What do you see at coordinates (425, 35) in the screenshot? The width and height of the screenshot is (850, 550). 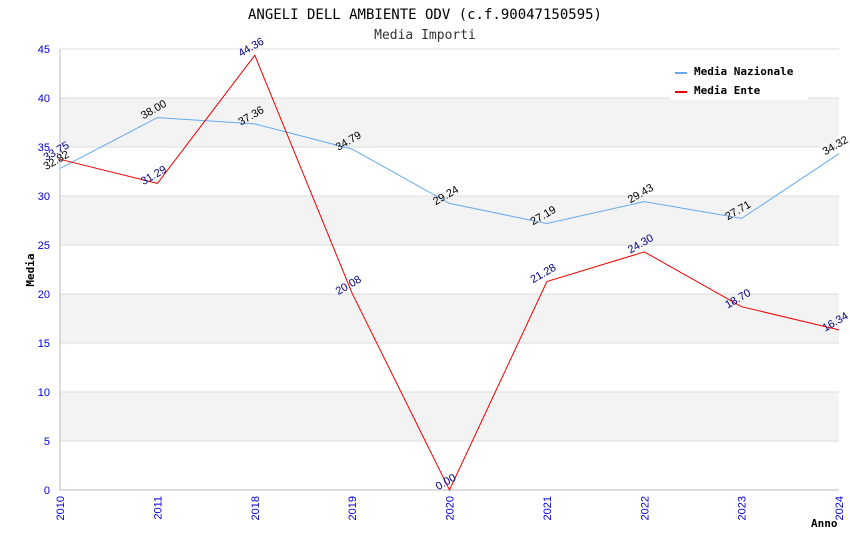 I see `chart-subtitle: Media Importi` at bounding box center [425, 35].